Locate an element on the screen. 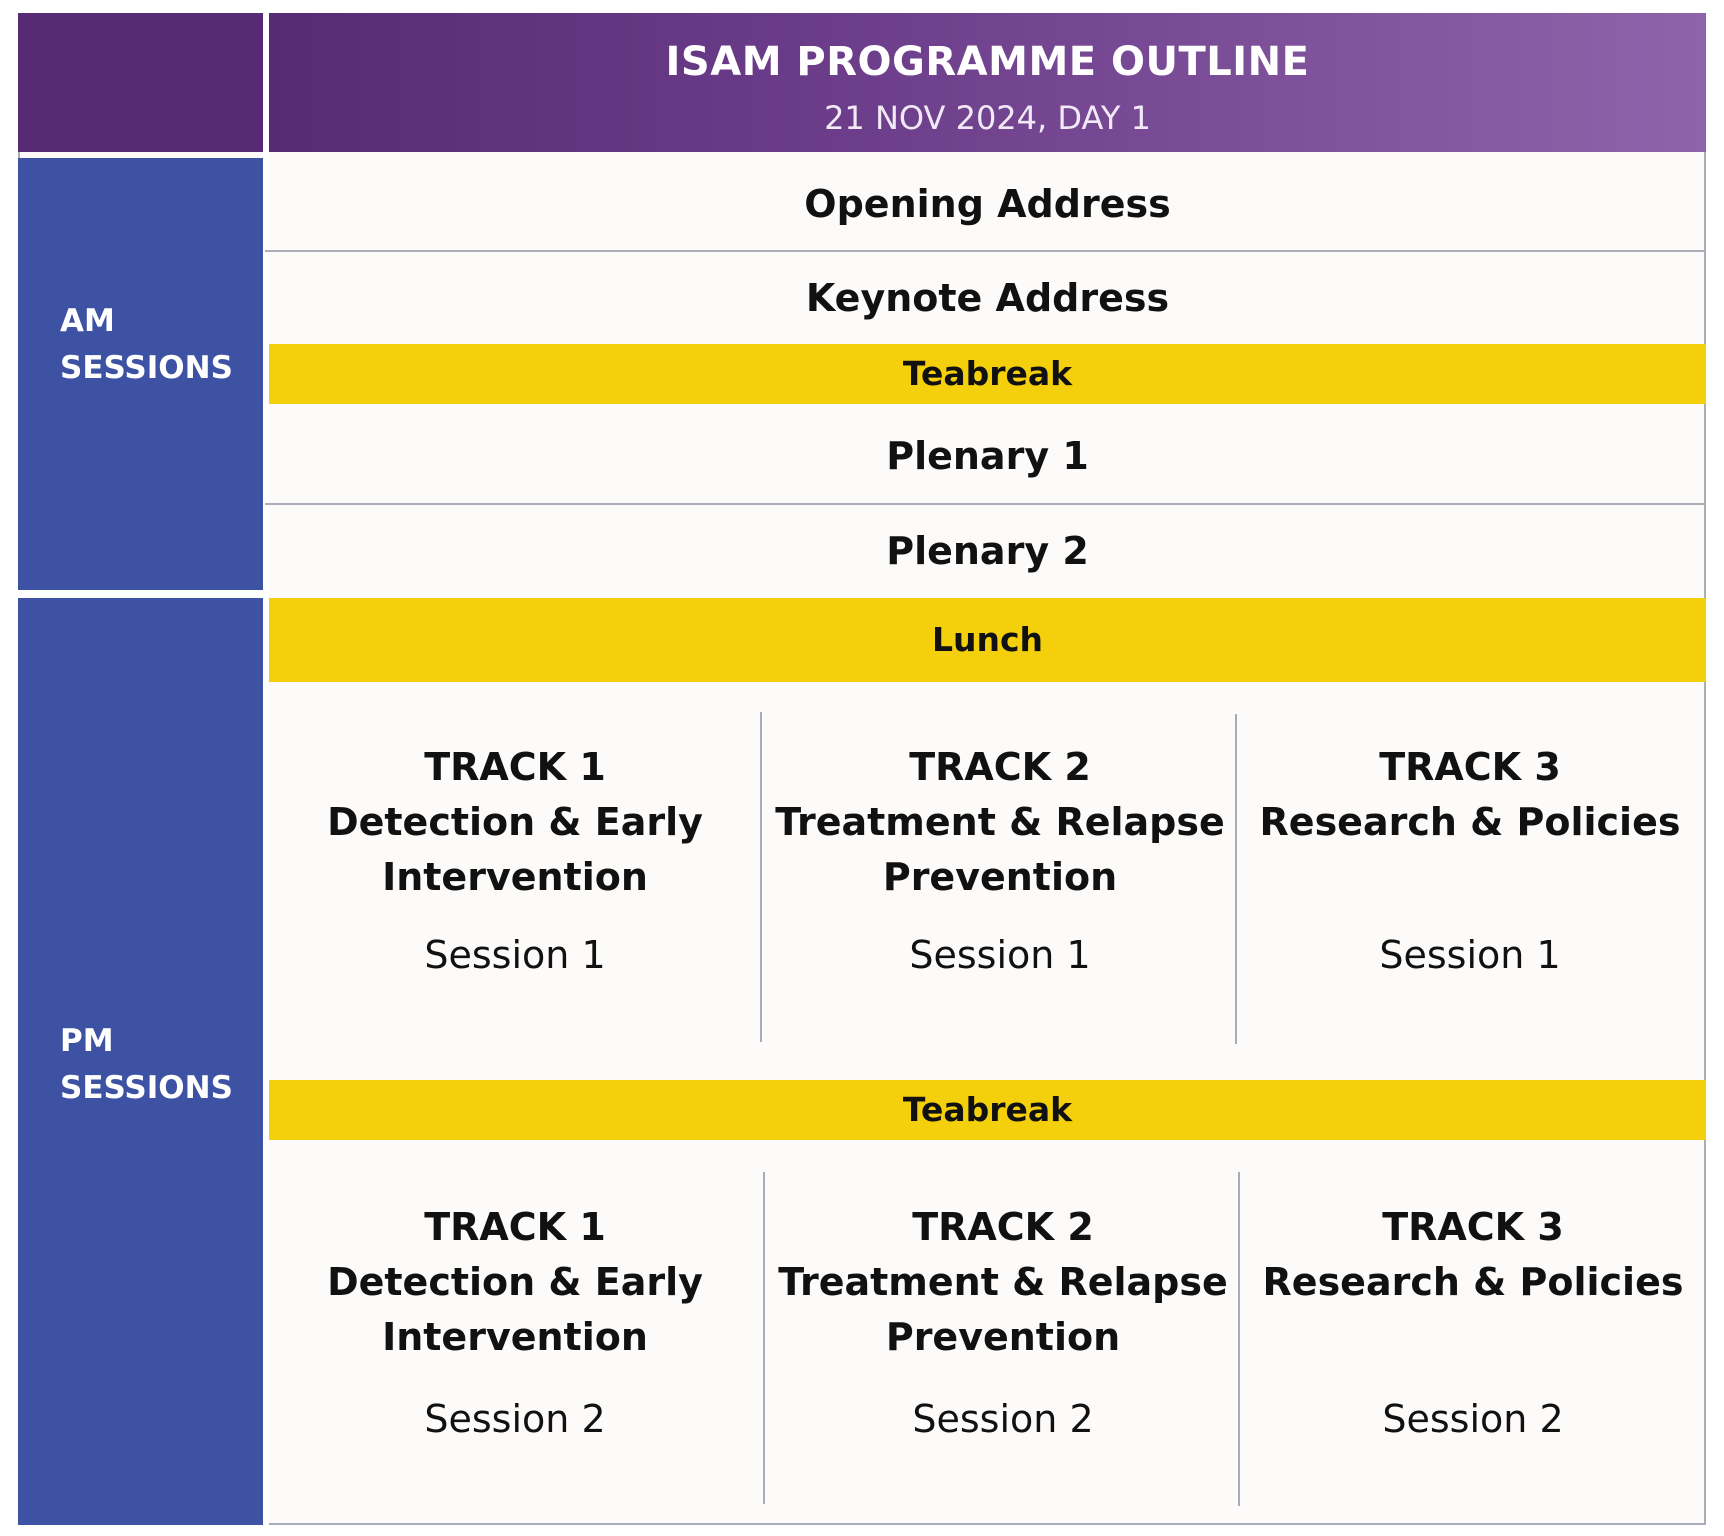 The image size is (1724, 1536). column-divider is located at coordinates (266, 769).